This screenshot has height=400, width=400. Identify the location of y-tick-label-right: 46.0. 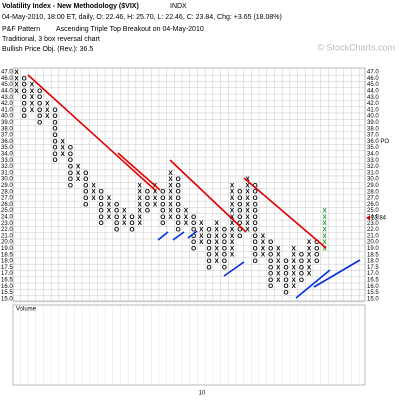
(373, 79).